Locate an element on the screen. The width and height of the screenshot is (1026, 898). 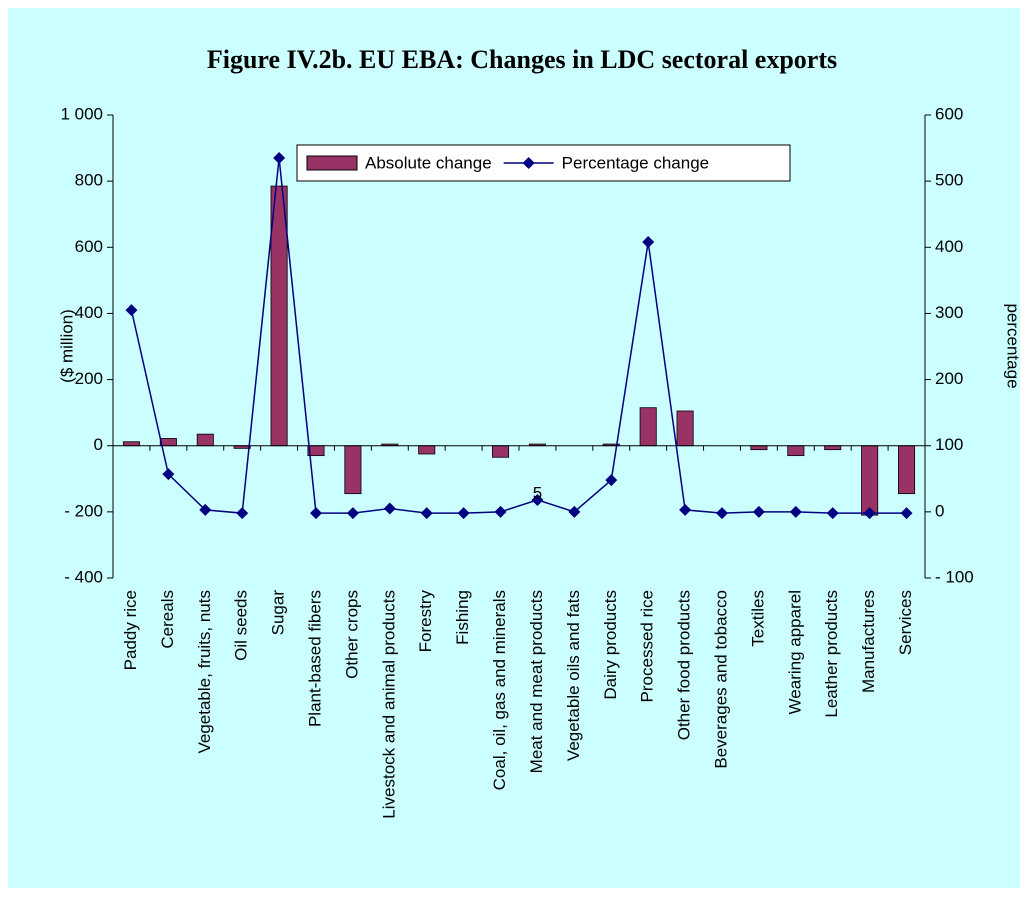
y-tick-label: - 200 is located at coordinates (83, 510).